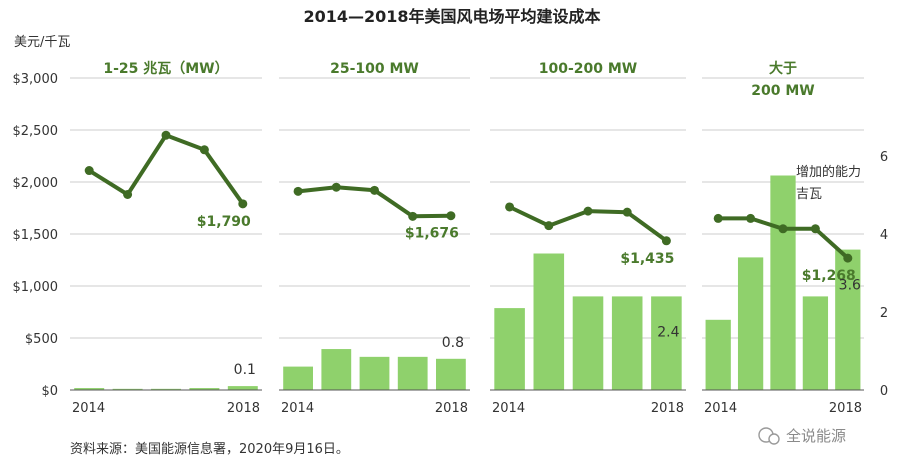 The height and width of the screenshot is (468, 900). I want to click on capacity-data-label: 0.8, so click(453, 343).